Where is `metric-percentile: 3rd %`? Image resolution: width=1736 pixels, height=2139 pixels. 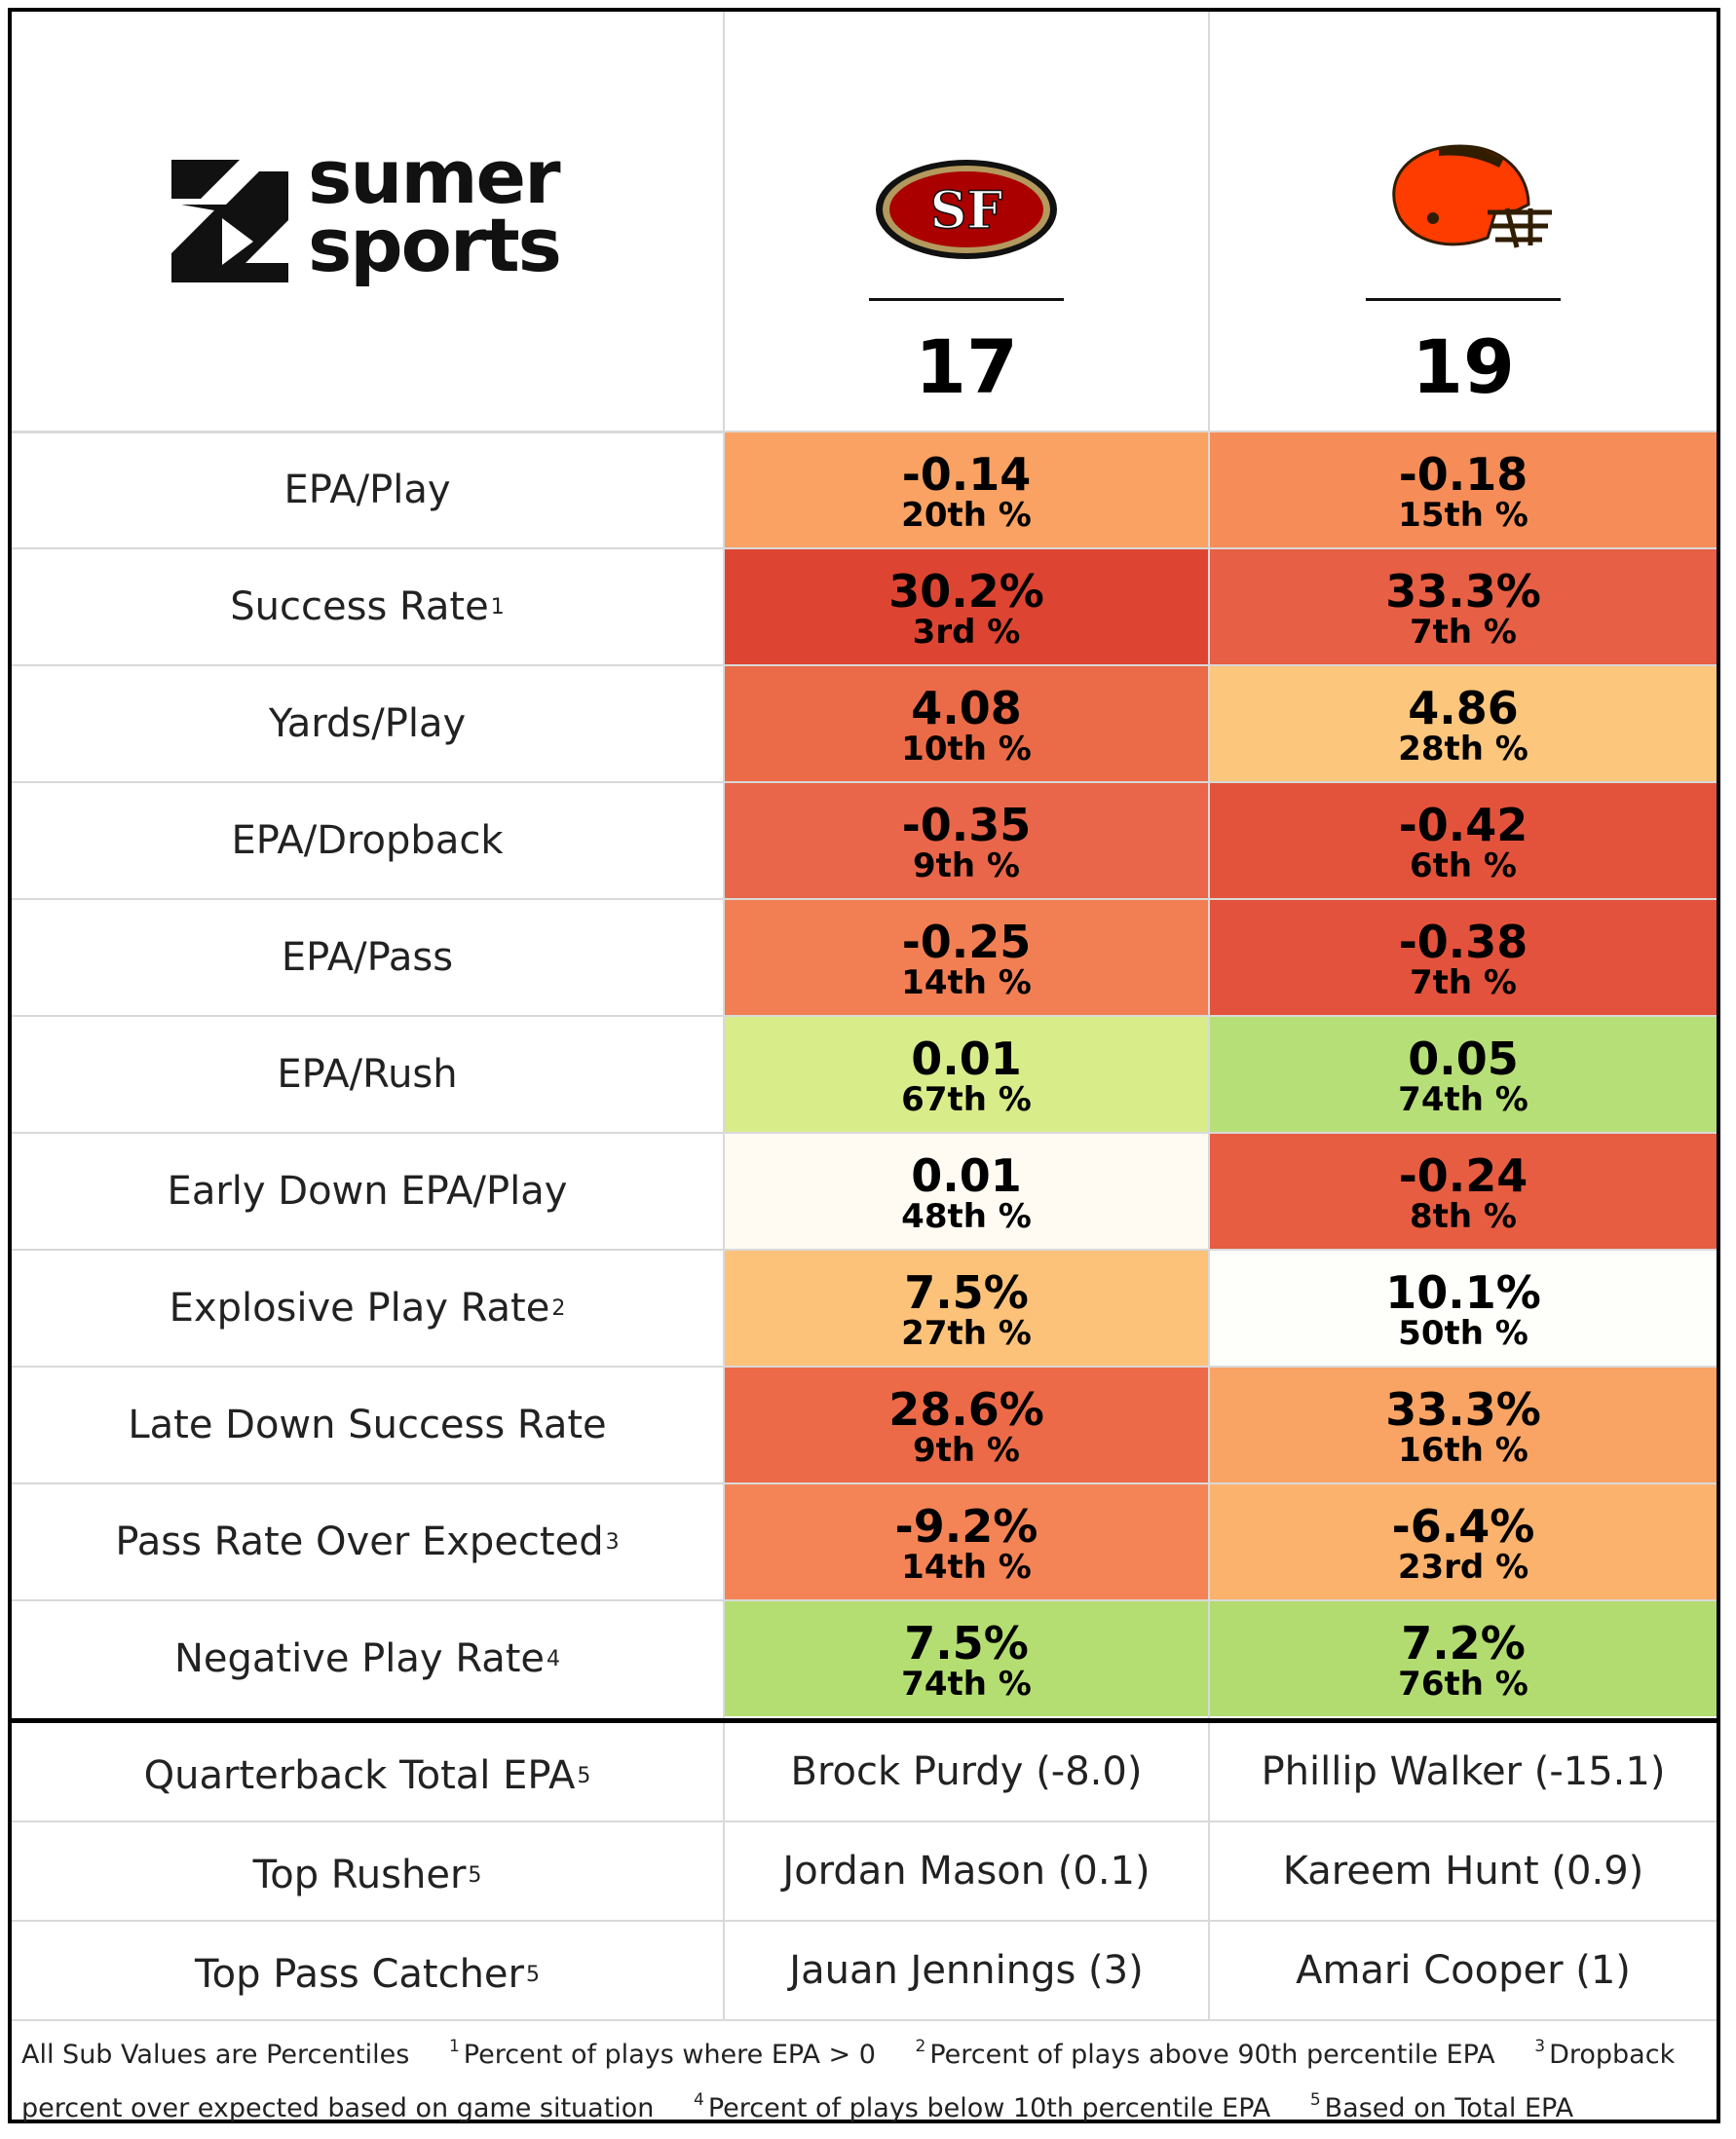
metric-percentile: 3rd % is located at coordinates (966, 632).